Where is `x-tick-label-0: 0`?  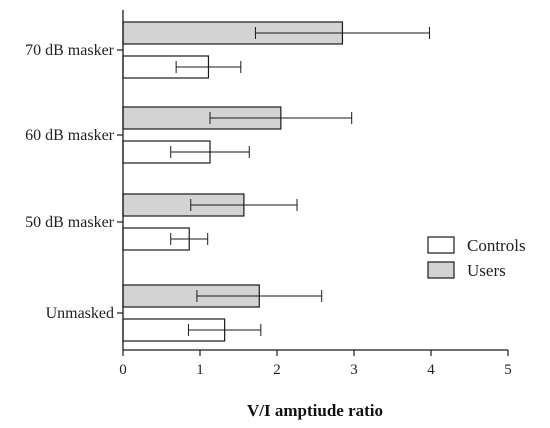
x-tick-label-0: 0 is located at coordinates (123, 370).